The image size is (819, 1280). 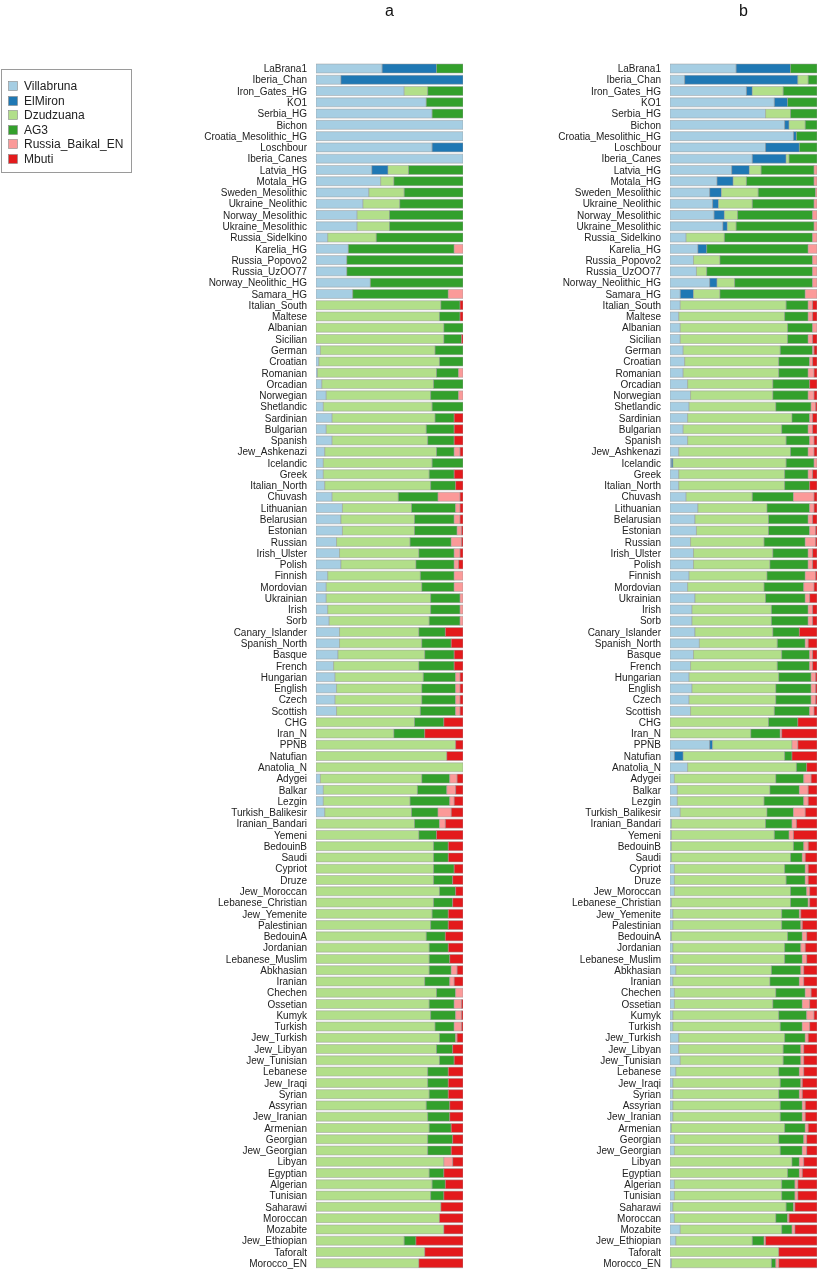 What do you see at coordinates (36, 129) in the screenshot?
I see `legend-label: AG3` at bounding box center [36, 129].